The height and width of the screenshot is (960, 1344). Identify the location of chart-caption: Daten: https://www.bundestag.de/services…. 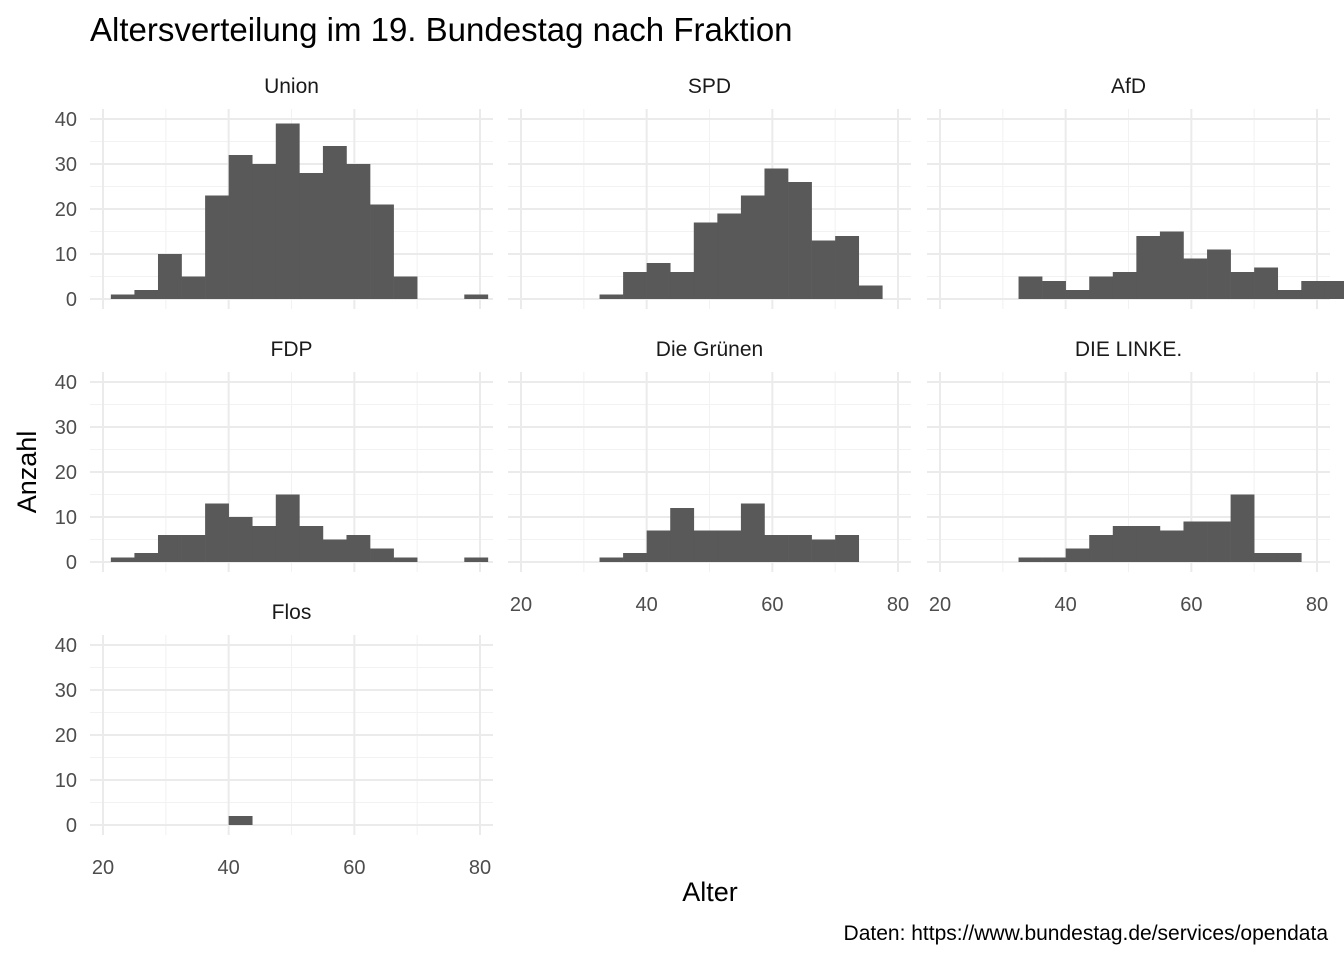
(1086, 933).